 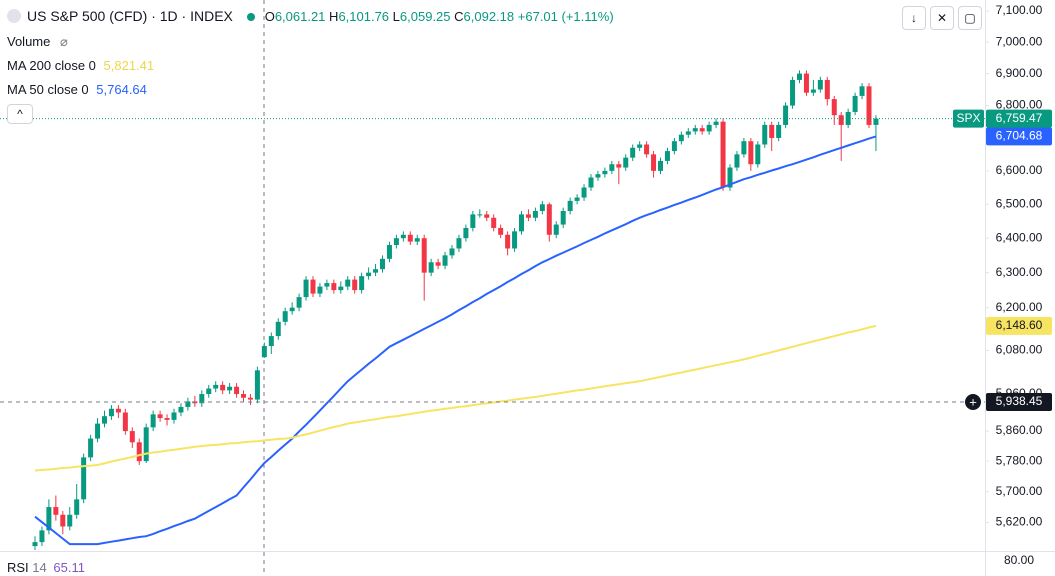 I want to click on crosshair-add-icon, so click(x=973, y=401).